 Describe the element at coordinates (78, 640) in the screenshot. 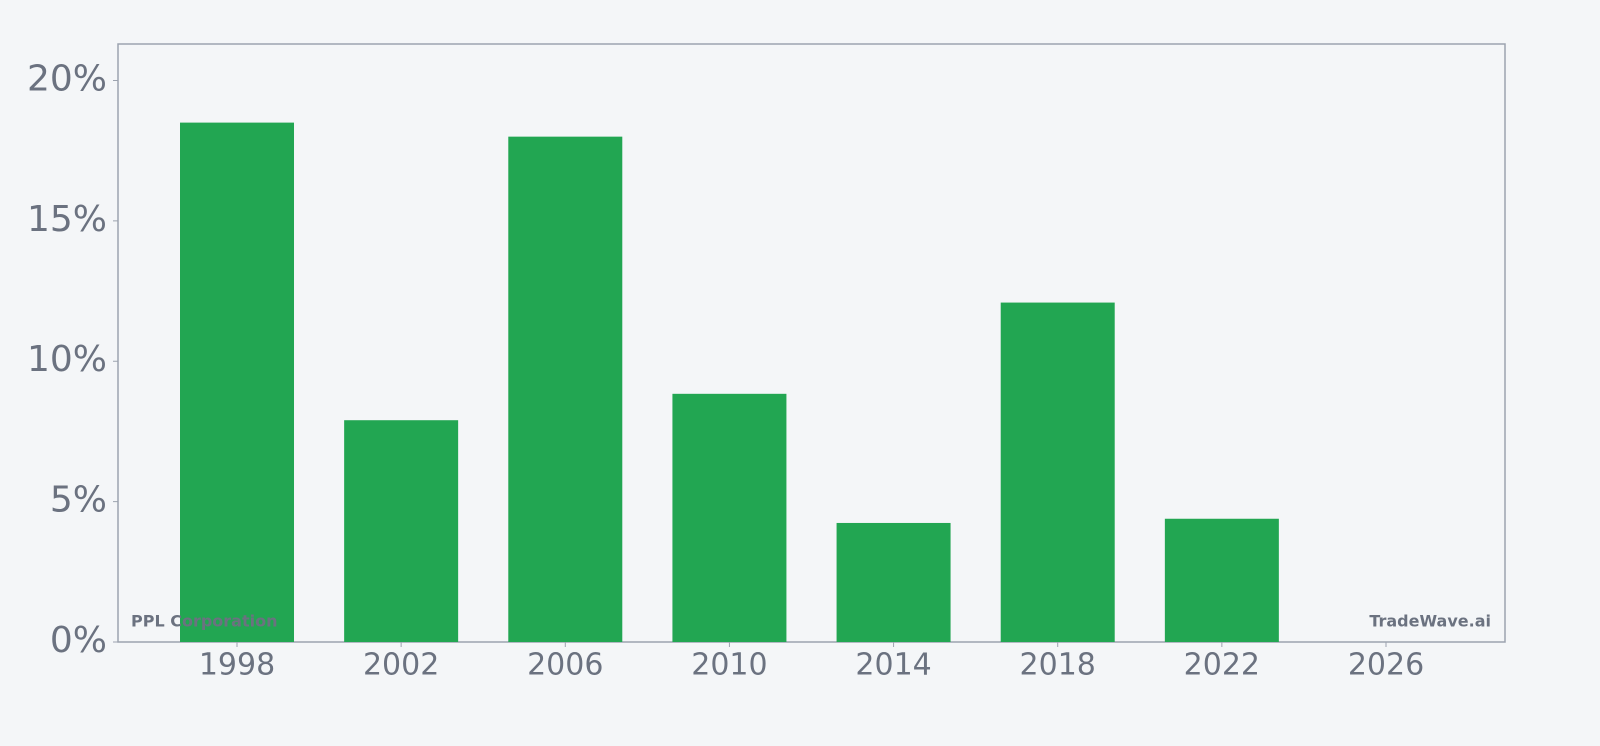

I see `y-tick-label: 0%` at that location.